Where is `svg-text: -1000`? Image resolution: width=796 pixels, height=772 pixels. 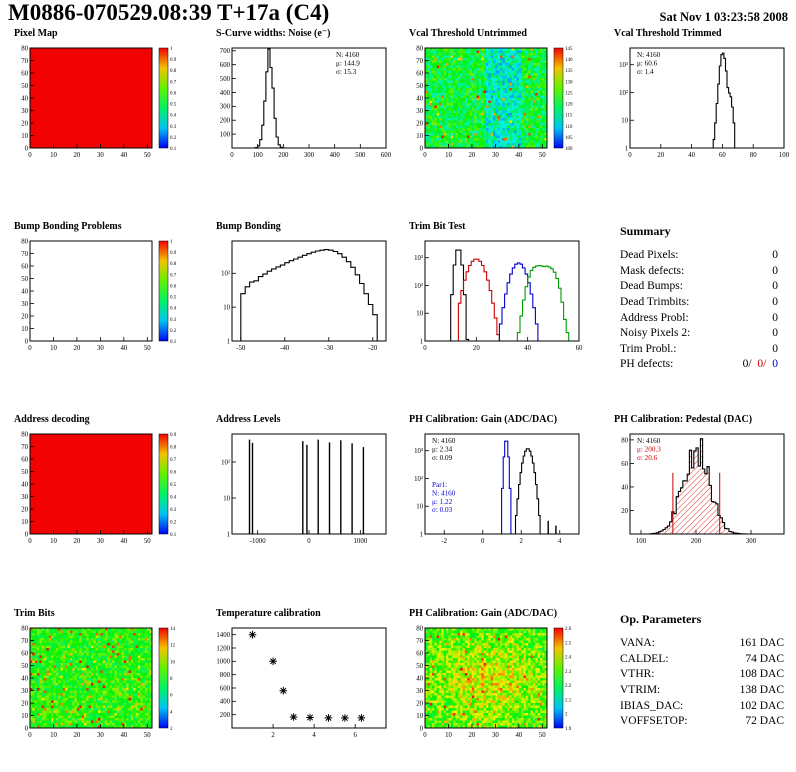 svg-text: -1000 is located at coordinates (258, 541).